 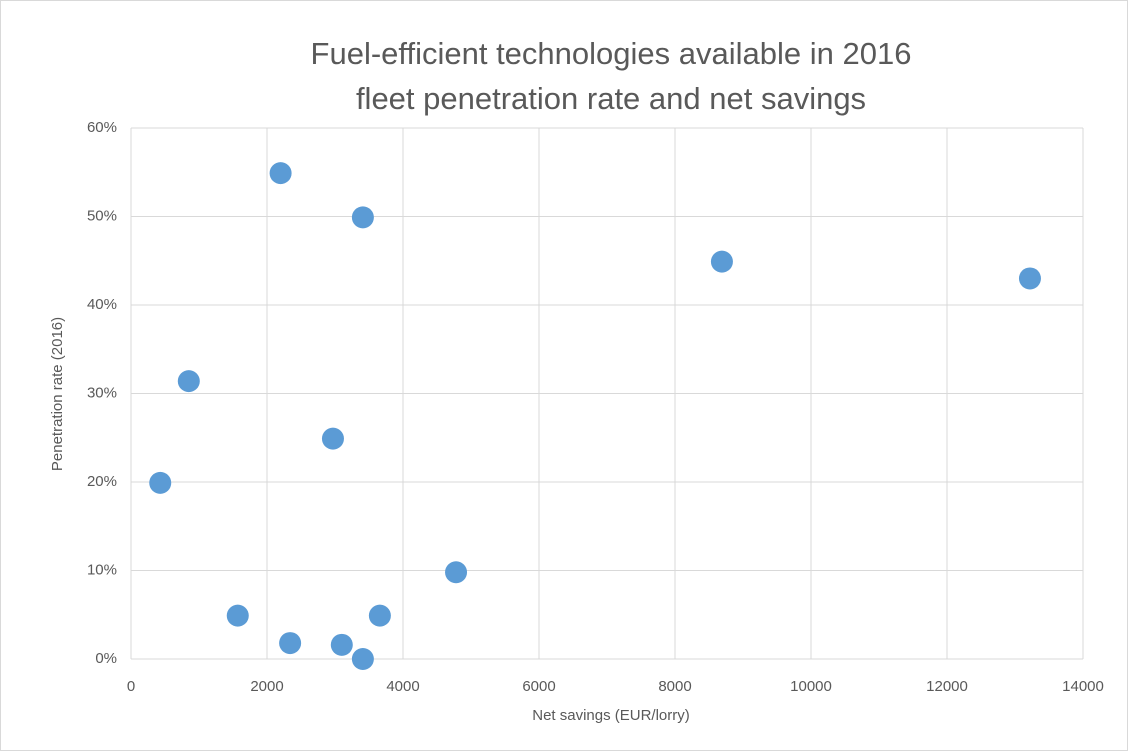 I want to click on x-tick-label: 12000, so click(x=947, y=686).